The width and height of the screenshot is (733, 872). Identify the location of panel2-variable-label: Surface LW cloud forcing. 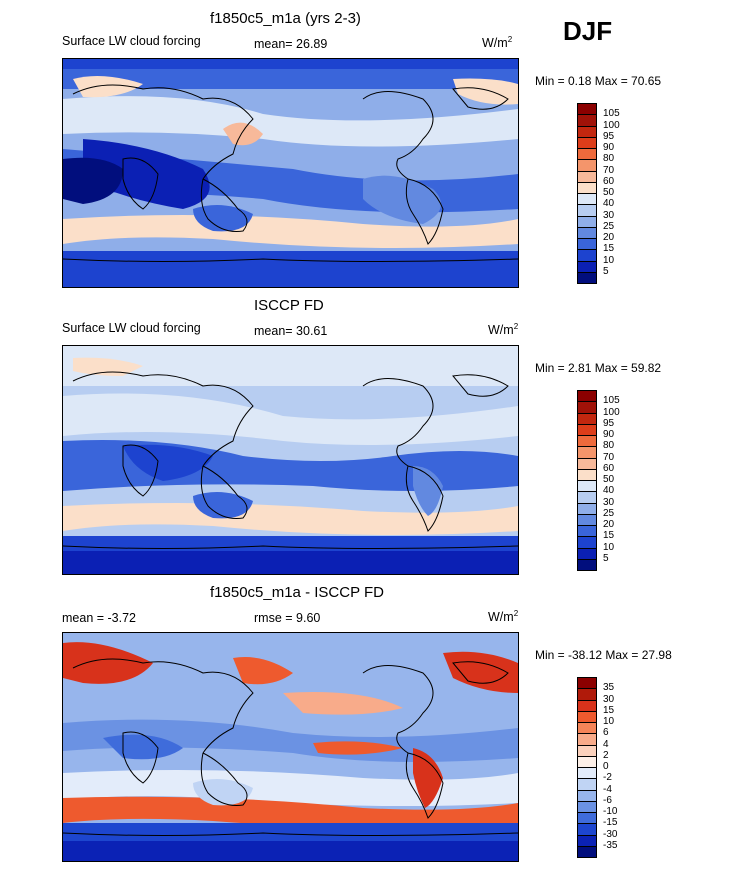
(131, 328).